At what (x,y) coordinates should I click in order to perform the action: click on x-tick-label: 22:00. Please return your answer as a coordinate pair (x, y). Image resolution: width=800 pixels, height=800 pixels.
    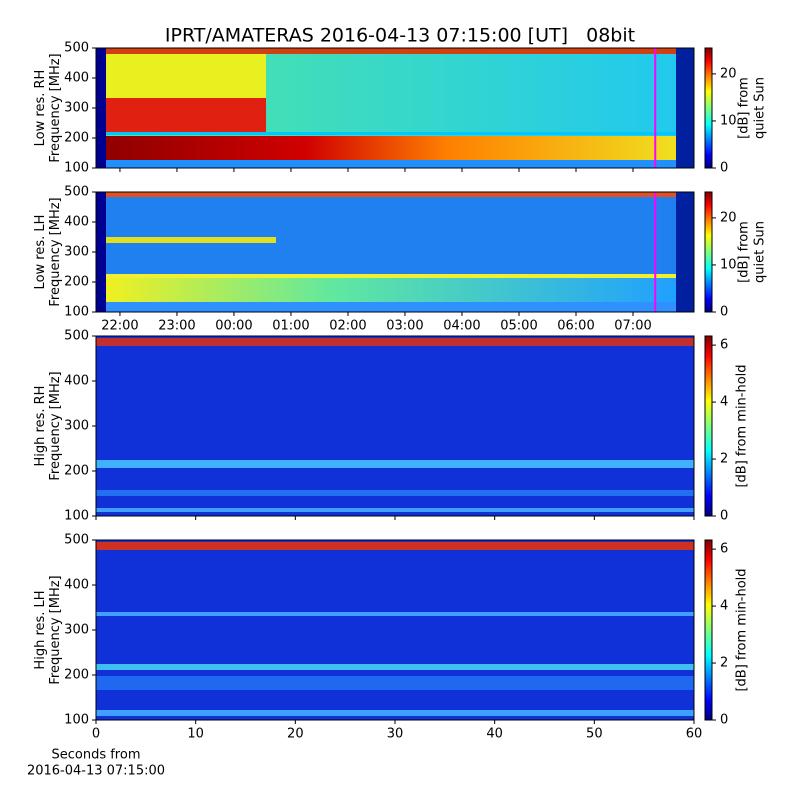
    Looking at the image, I should click on (119, 326).